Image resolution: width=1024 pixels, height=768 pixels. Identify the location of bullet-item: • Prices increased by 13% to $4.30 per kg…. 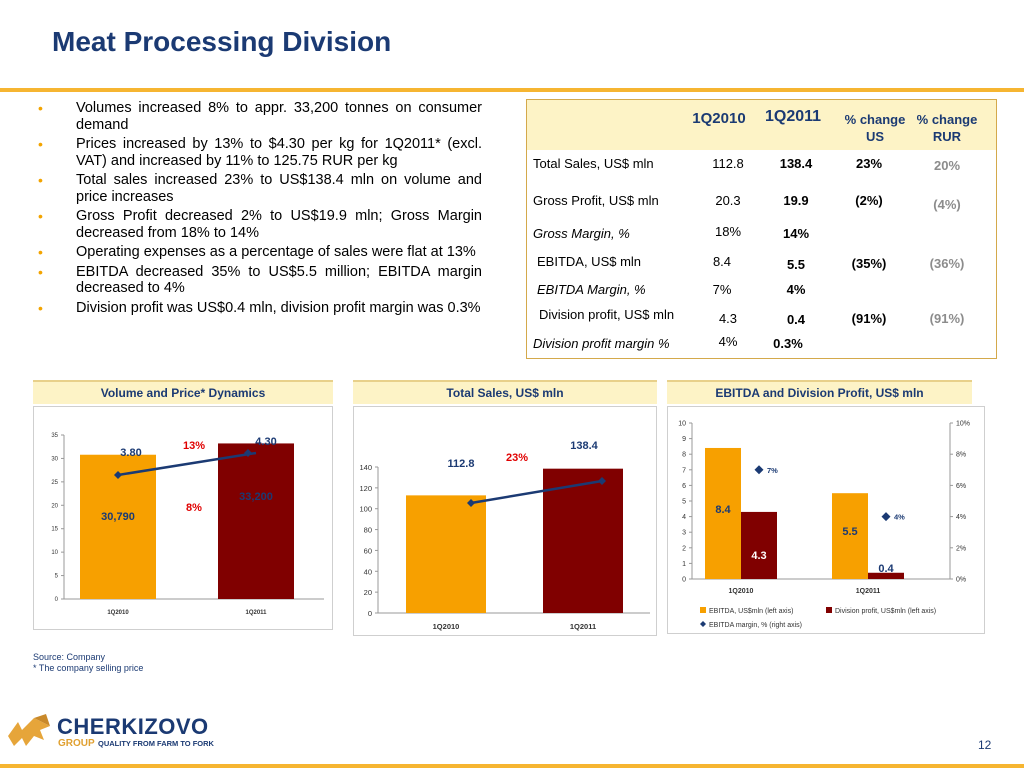
(259, 152).